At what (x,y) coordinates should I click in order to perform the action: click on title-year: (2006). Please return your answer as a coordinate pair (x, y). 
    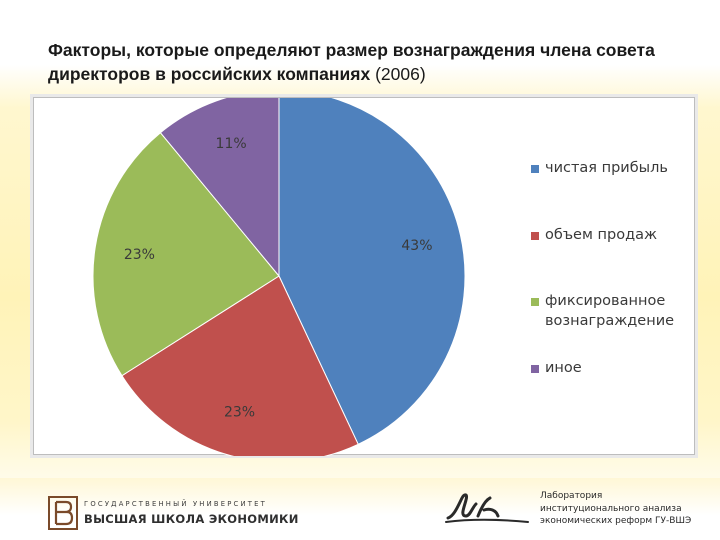
    Looking at the image, I should click on (400, 74).